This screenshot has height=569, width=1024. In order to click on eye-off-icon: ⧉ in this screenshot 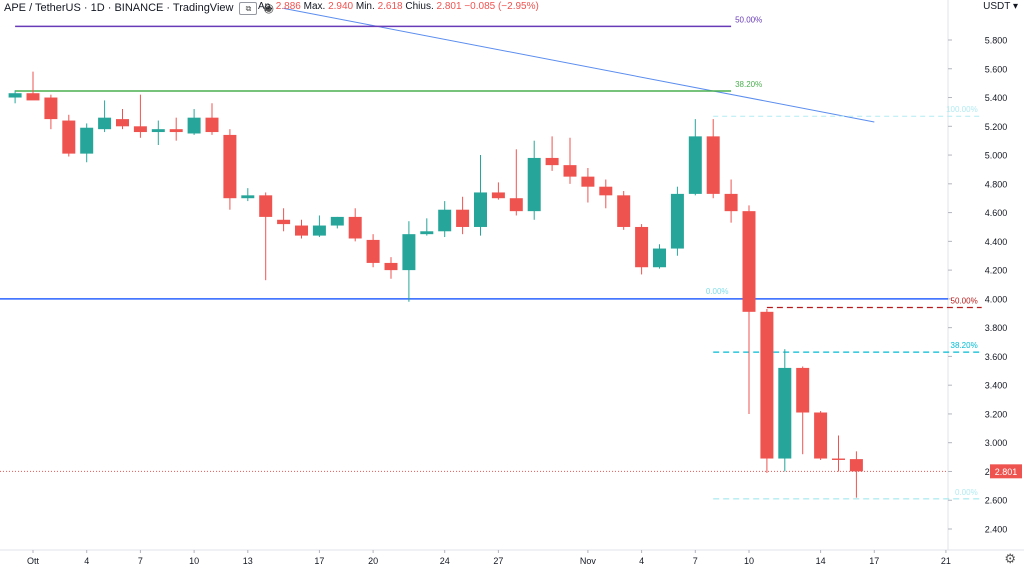, I will do `click(248, 8)`.